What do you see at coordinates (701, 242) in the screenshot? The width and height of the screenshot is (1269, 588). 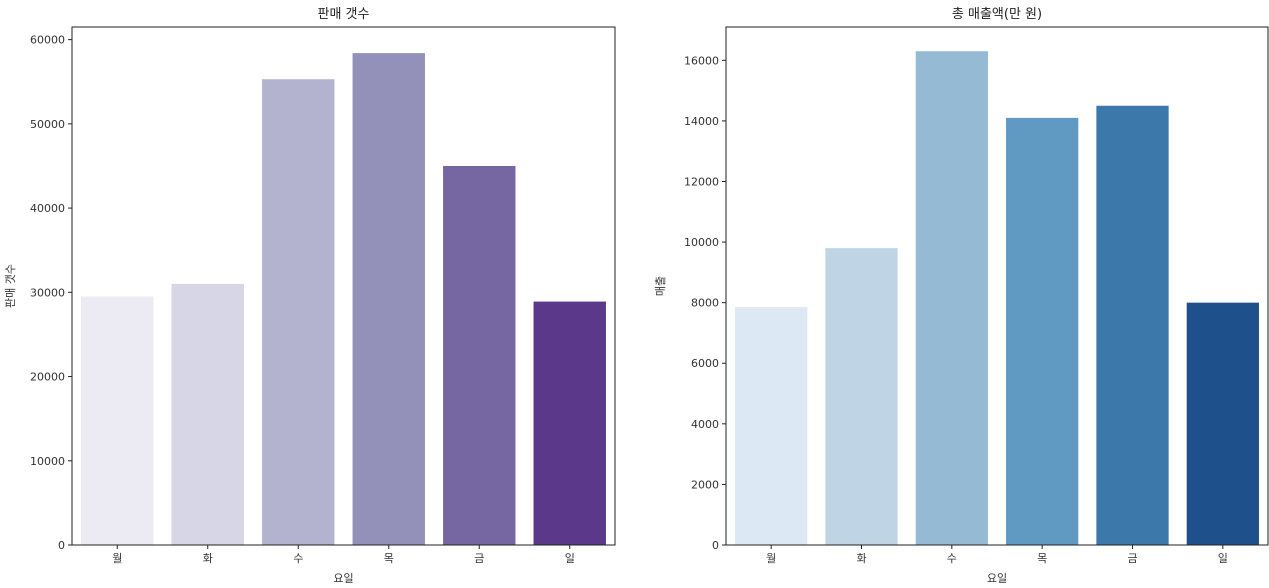 I see `chart2-ytick-label-5: 10000` at bounding box center [701, 242].